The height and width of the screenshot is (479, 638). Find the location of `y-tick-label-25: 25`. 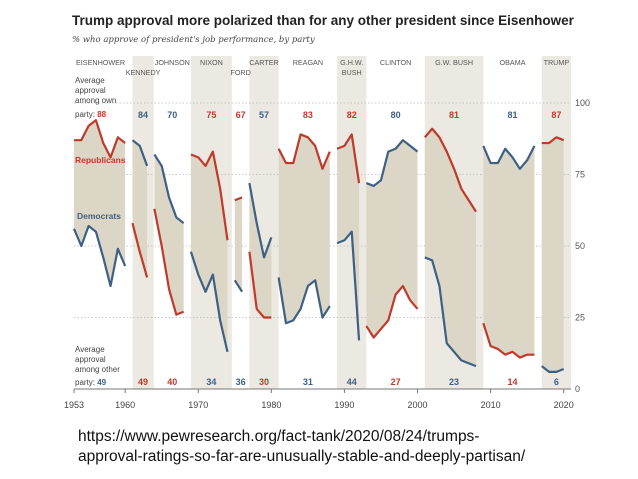

y-tick-label-25: 25 is located at coordinates (580, 318).